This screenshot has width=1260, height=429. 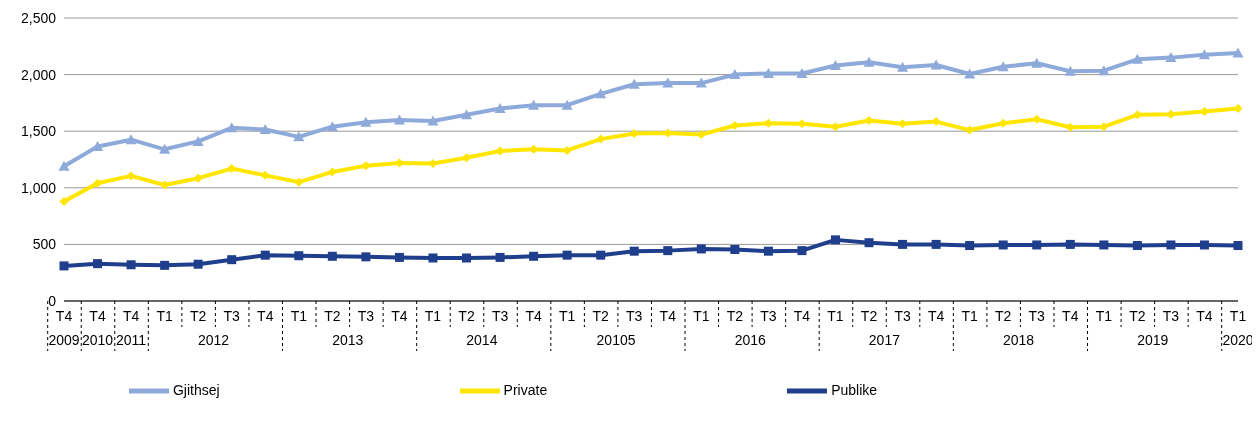 What do you see at coordinates (348, 340) in the screenshot?
I see `text: 2013` at bounding box center [348, 340].